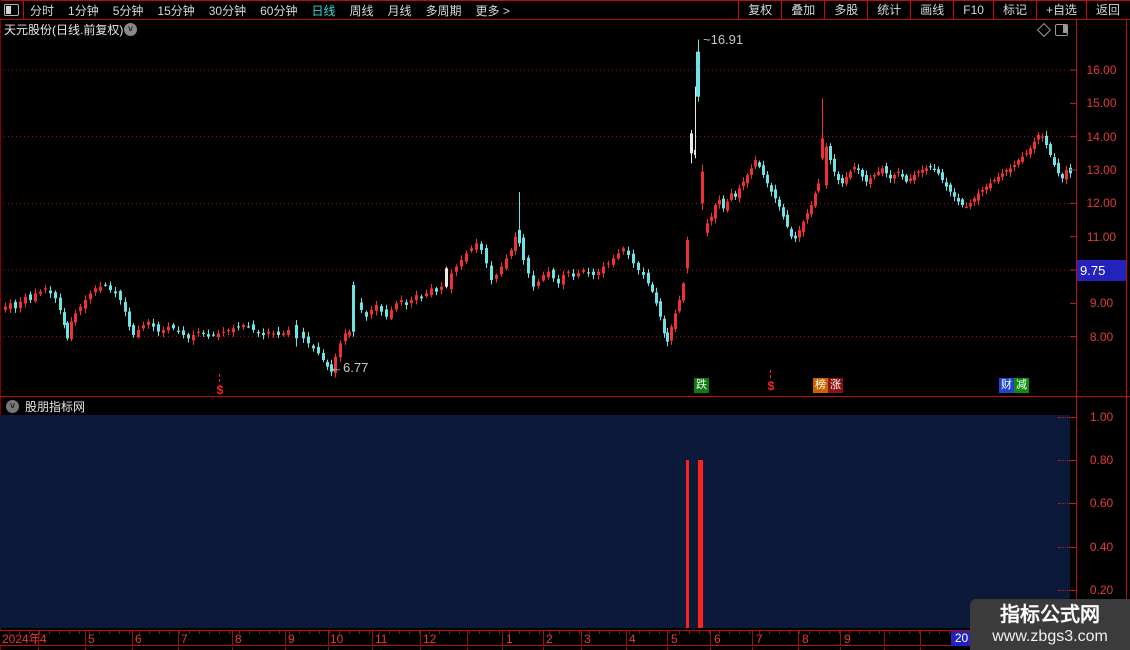 This screenshot has height=650, width=1130. Describe the element at coordinates (227, 10) in the screenshot. I see `menu-item-30分钟: 30分钟` at that location.